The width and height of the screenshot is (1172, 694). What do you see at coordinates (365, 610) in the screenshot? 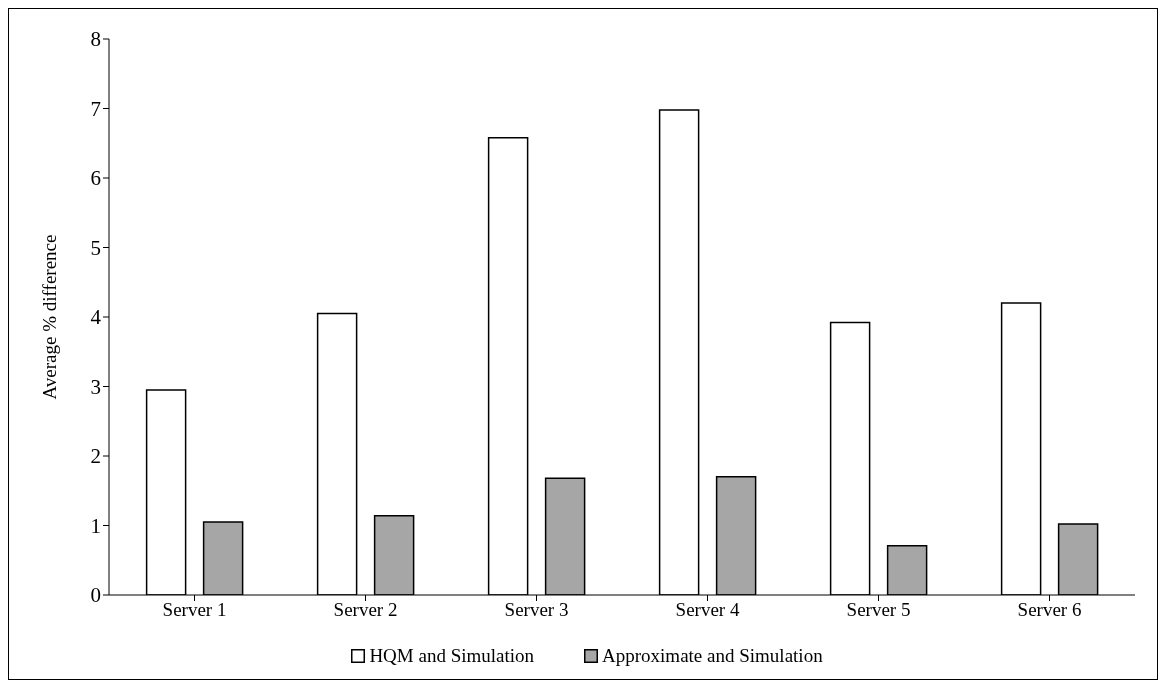
I see `x-tick-label: Server 2` at bounding box center [365, 610].